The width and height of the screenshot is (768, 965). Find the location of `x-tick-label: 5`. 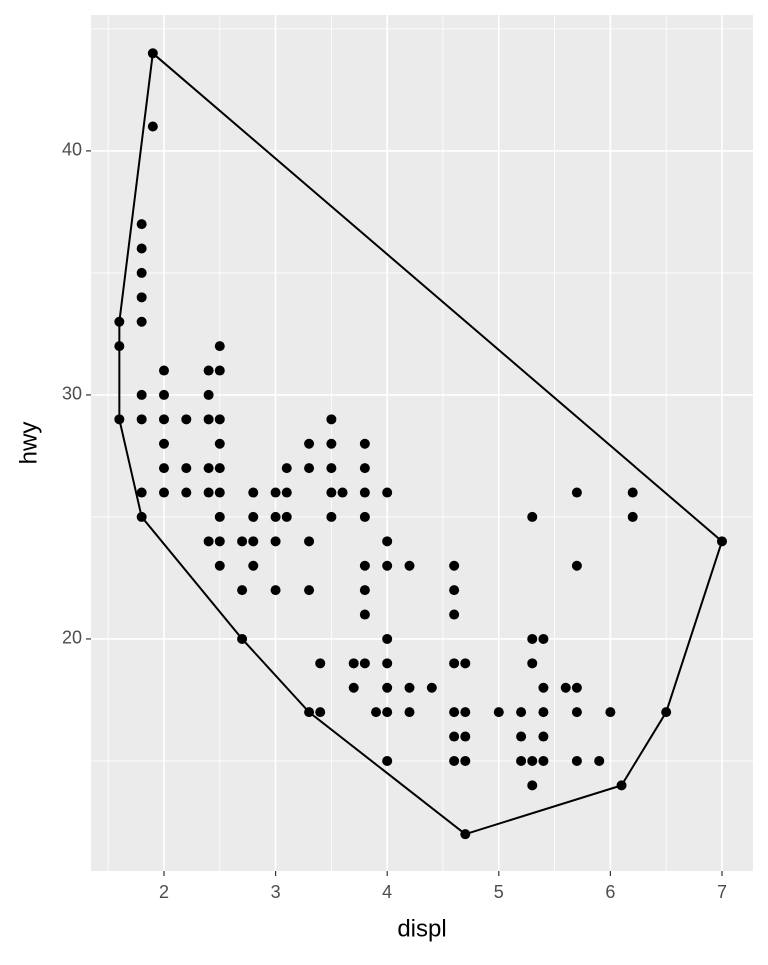

x-tick-label: 5 is located at coordinates (499, 892).